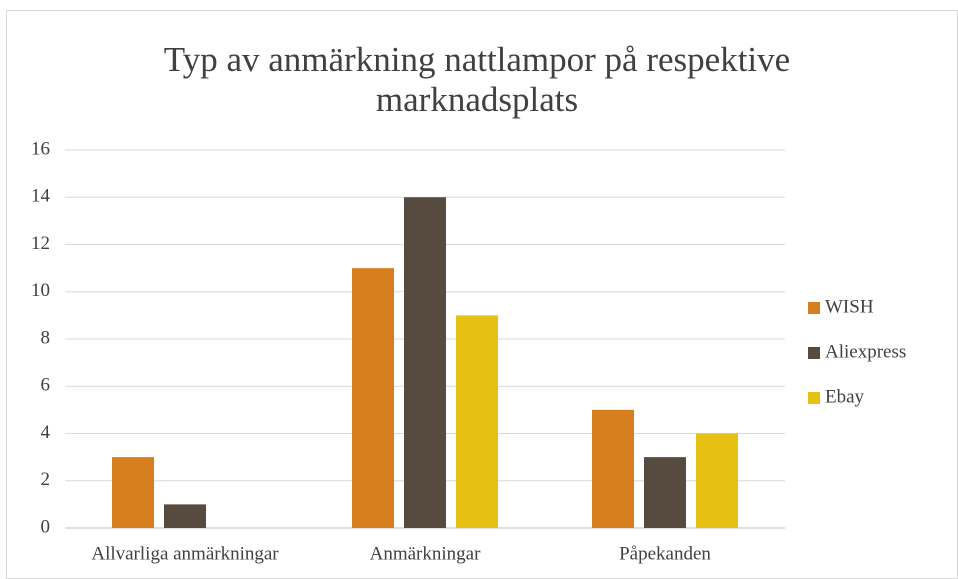 Image resolution: width=958 pixels, height=579 pixels. What do you see at coordinates (665, 553) in the screenshot?
I see `x-tick-label: Påpekanden` at bounding box center [665, 553].